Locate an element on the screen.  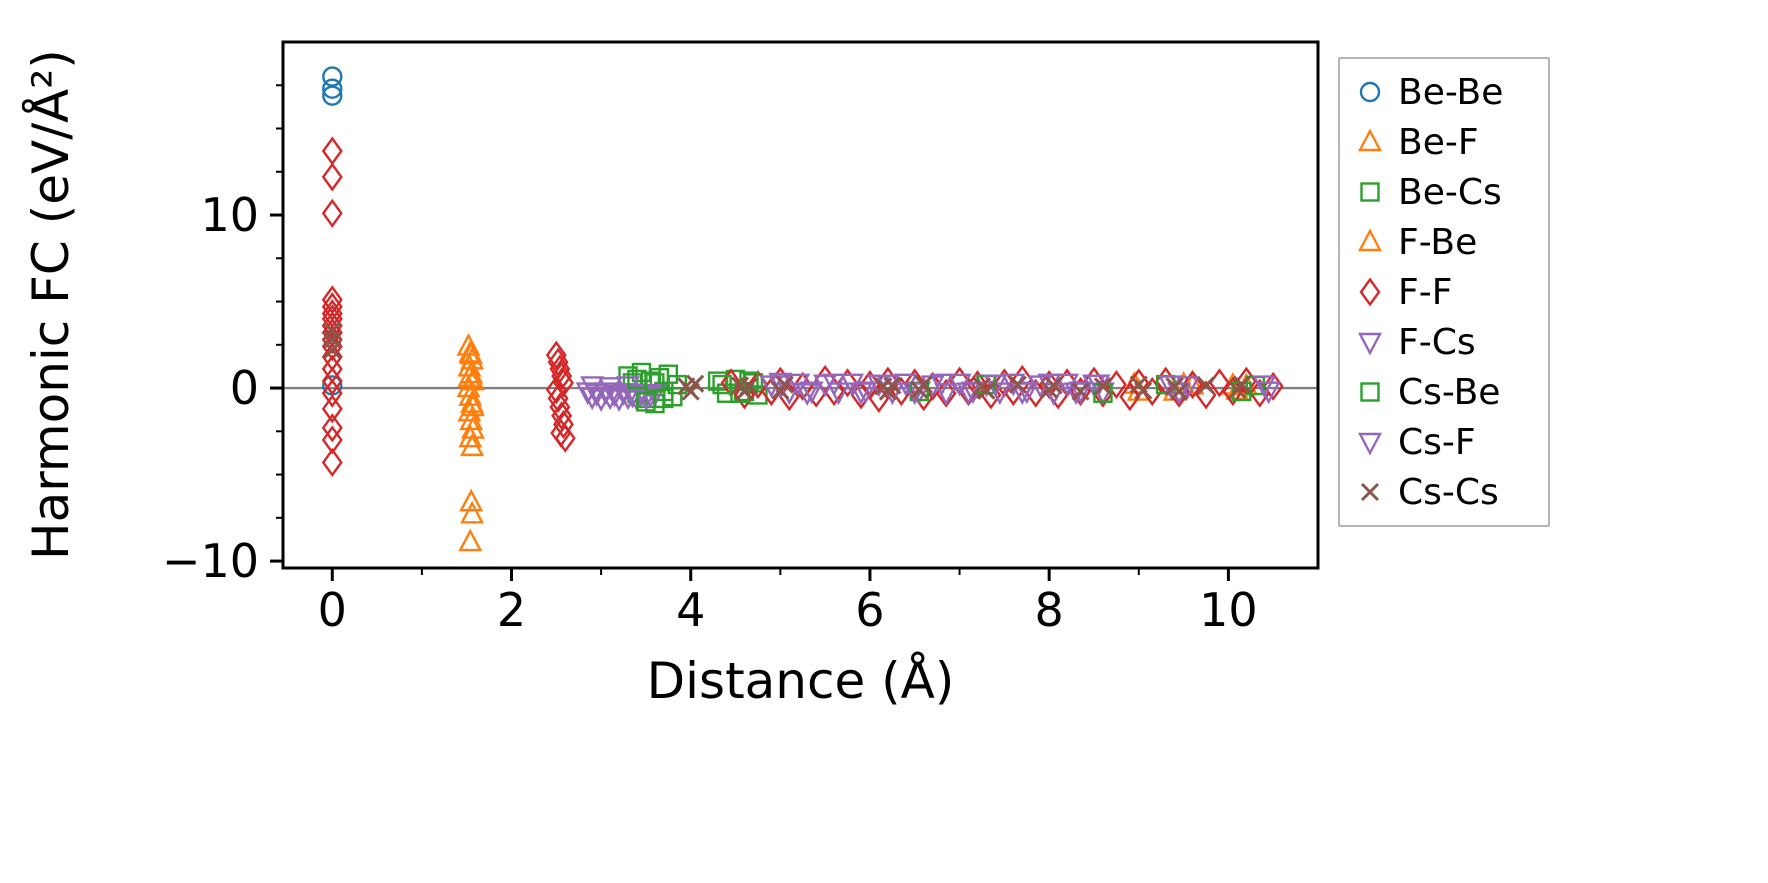
svg-text: −10 is located at coordinates (210, 561).